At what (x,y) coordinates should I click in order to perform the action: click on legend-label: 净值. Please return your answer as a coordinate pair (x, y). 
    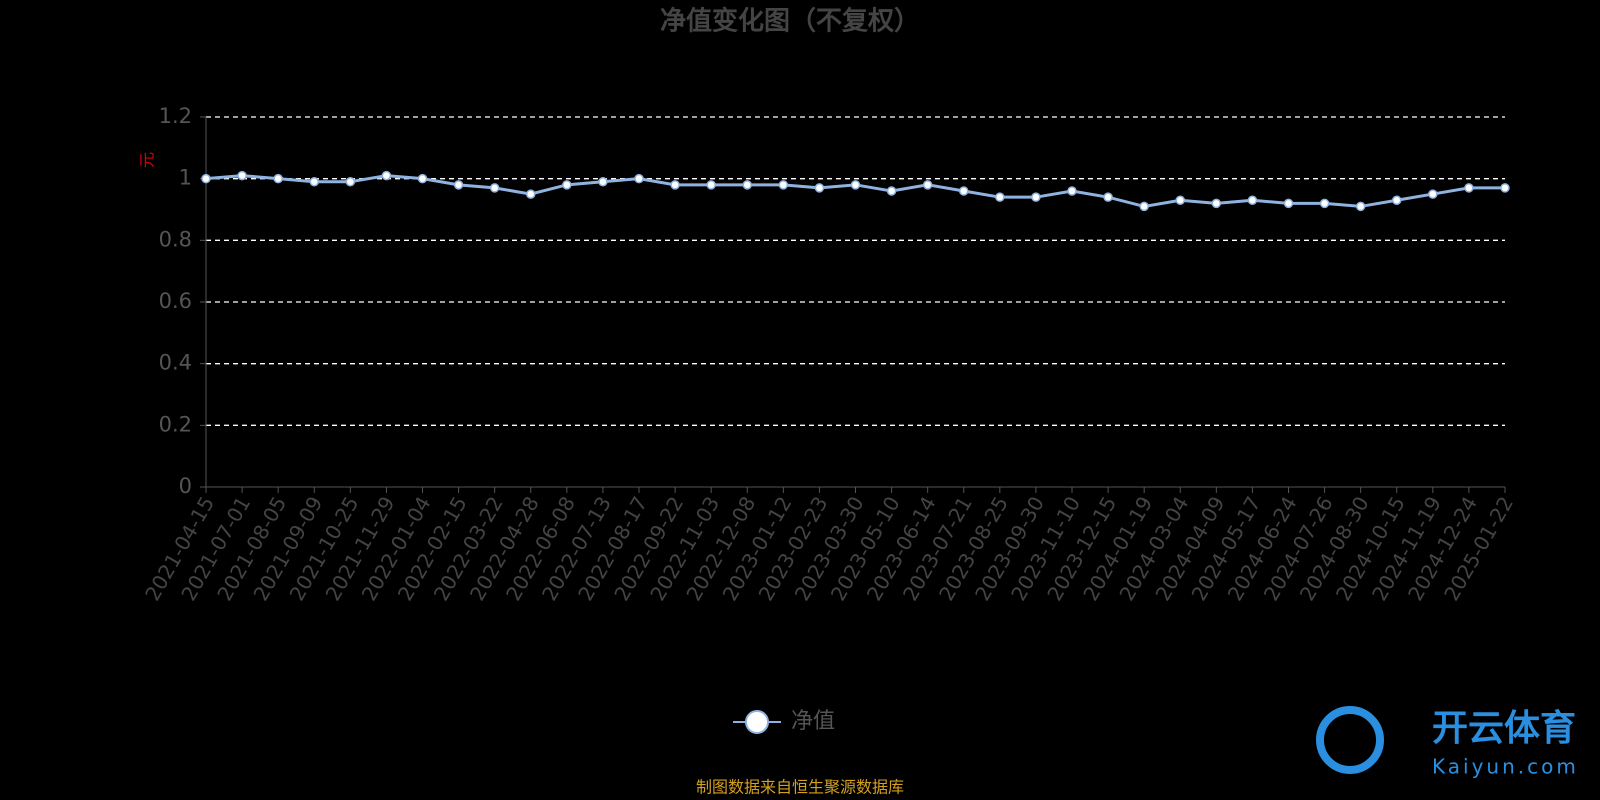
    Looking at the image, I should click on (813, 721).